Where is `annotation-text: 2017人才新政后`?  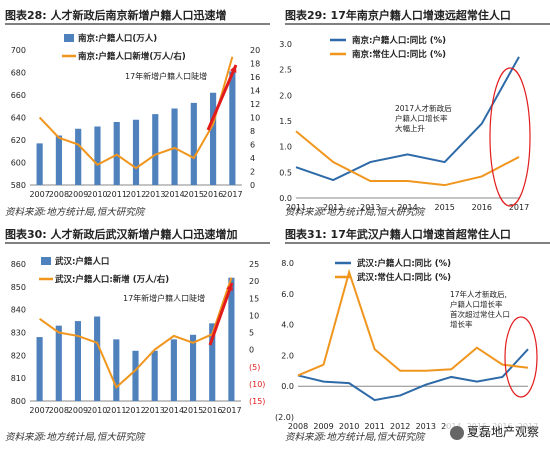
annotation-text: 2017人才新政后 is located at coordinates (423, 108).